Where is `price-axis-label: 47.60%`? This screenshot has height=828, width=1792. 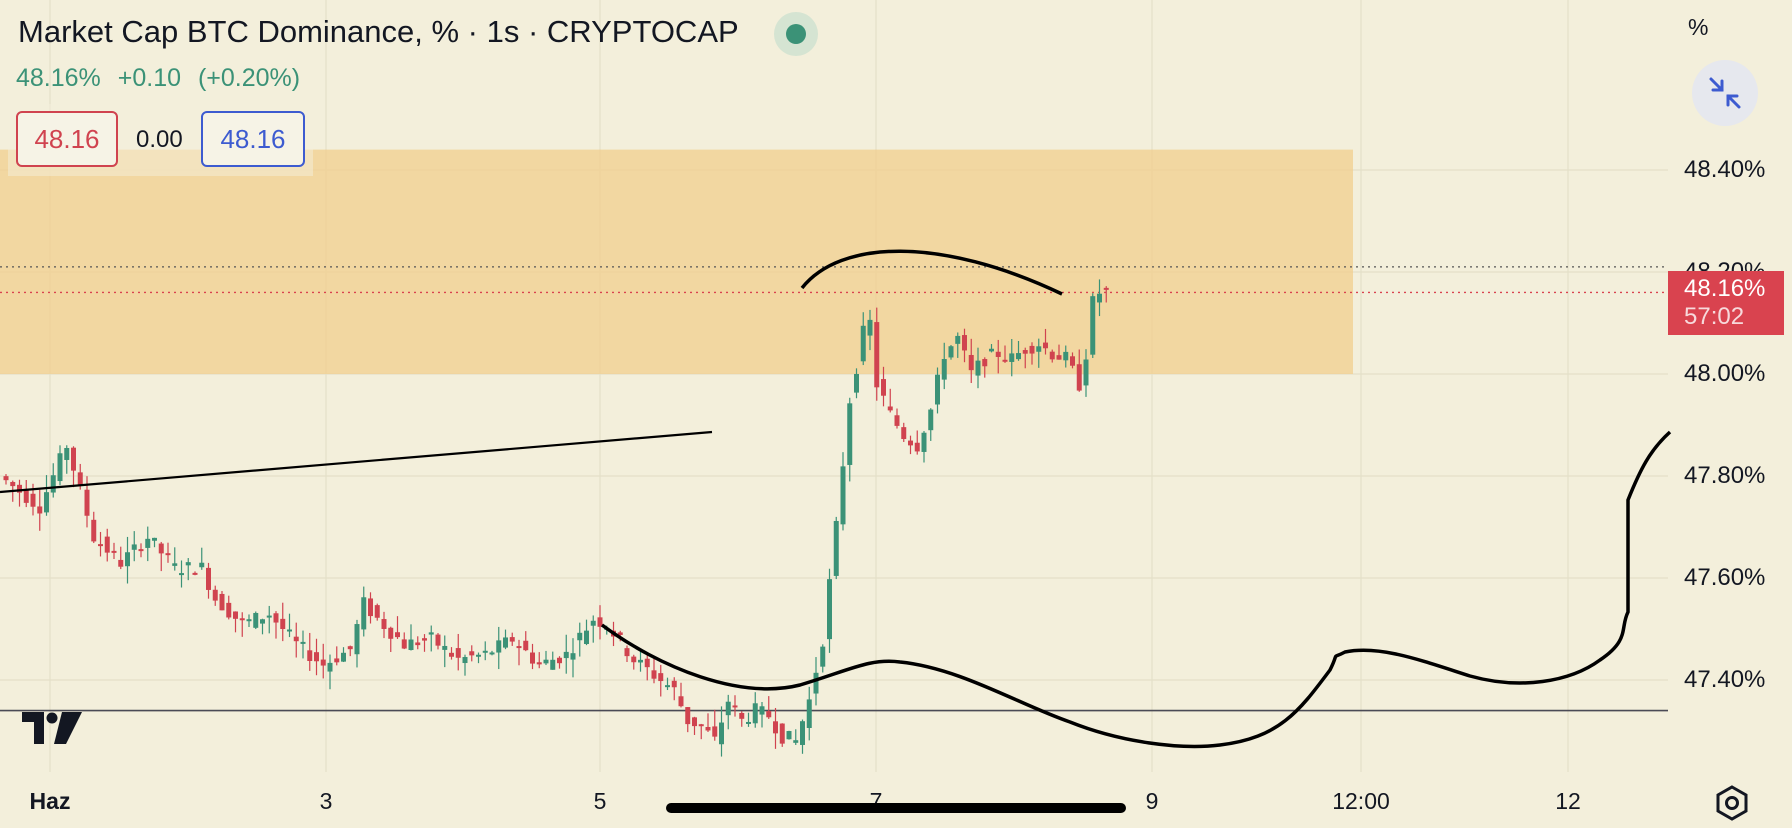
price-axis-label: 47.60% is located at coordinates (1725, 577).